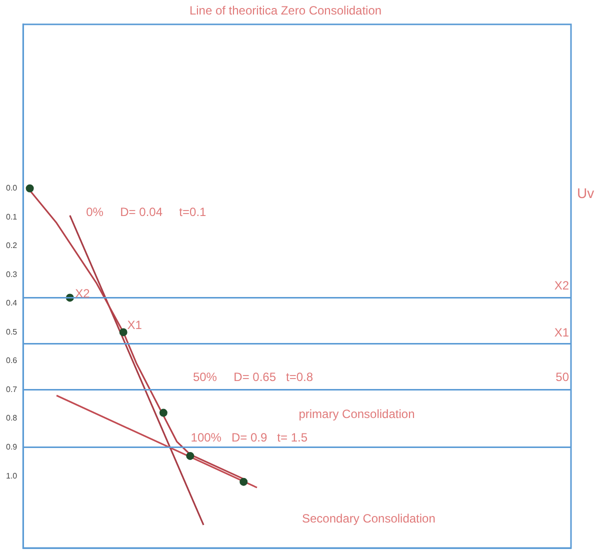 Image resolution: width=595 pixels, height=560 pixels. I want to click on annotation: 50, so click(563, 377).